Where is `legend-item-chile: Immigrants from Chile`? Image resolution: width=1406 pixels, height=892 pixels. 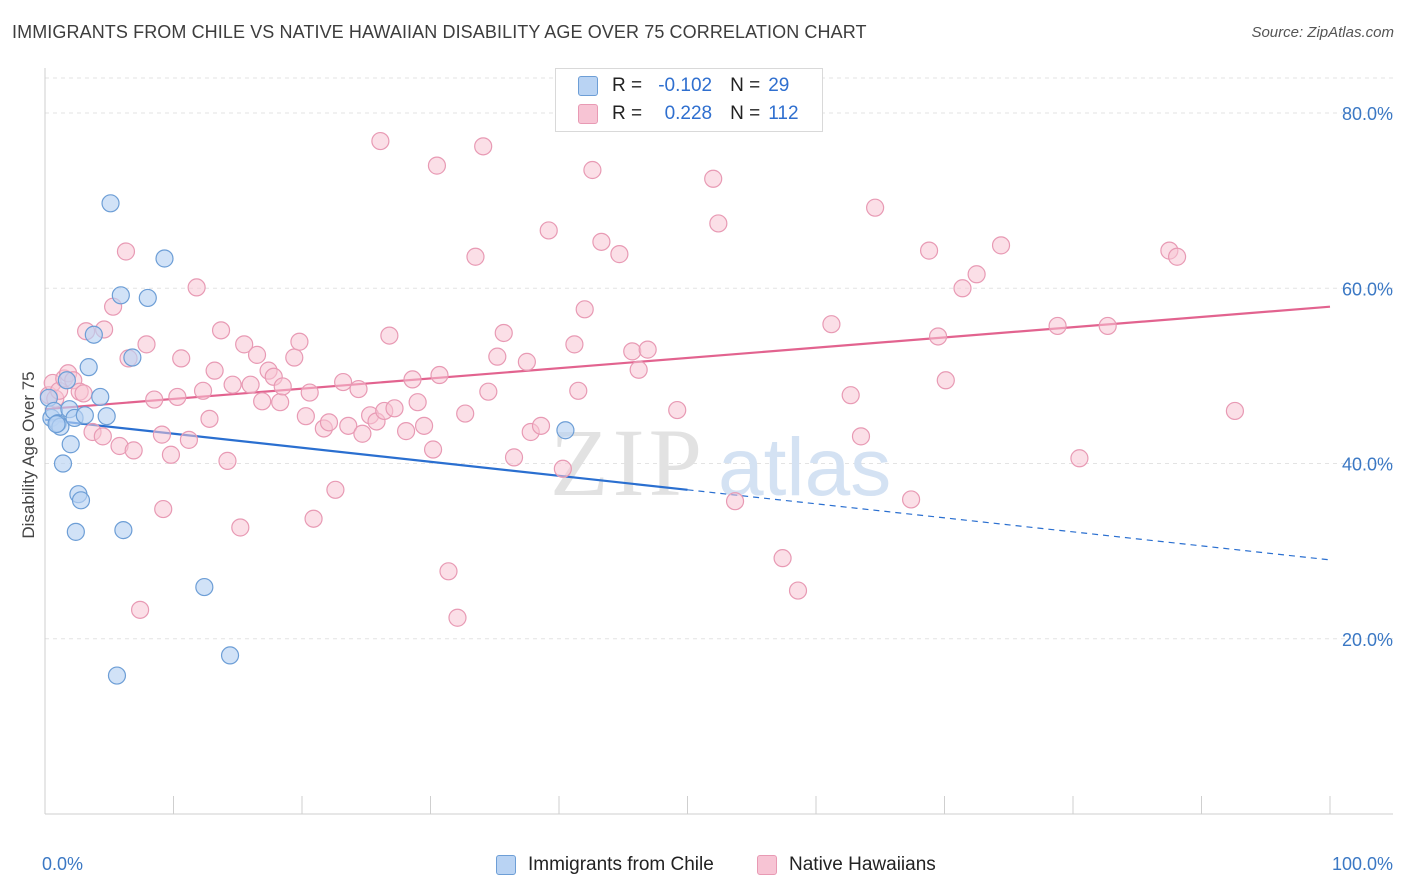
legend-item-chile: Immigrants from Chile is located at coordinates (605, 865).